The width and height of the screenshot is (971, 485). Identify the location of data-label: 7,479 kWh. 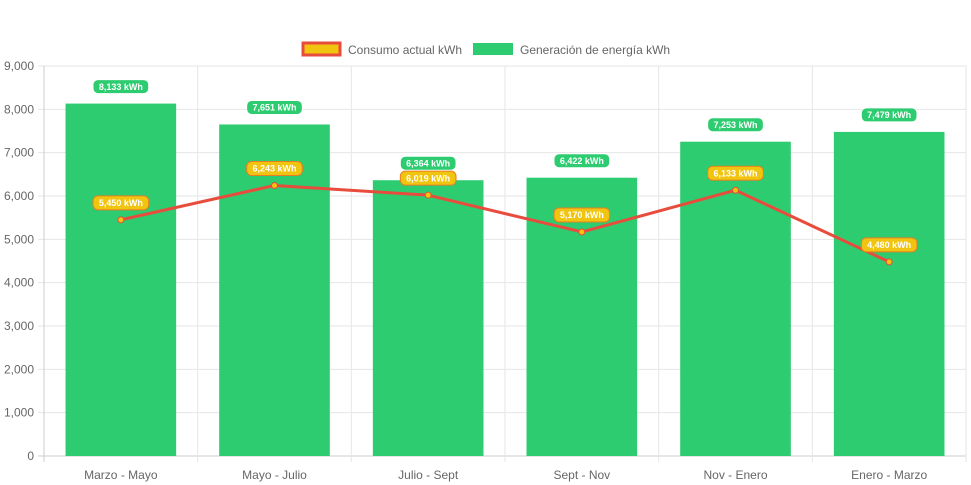
(889, 115).